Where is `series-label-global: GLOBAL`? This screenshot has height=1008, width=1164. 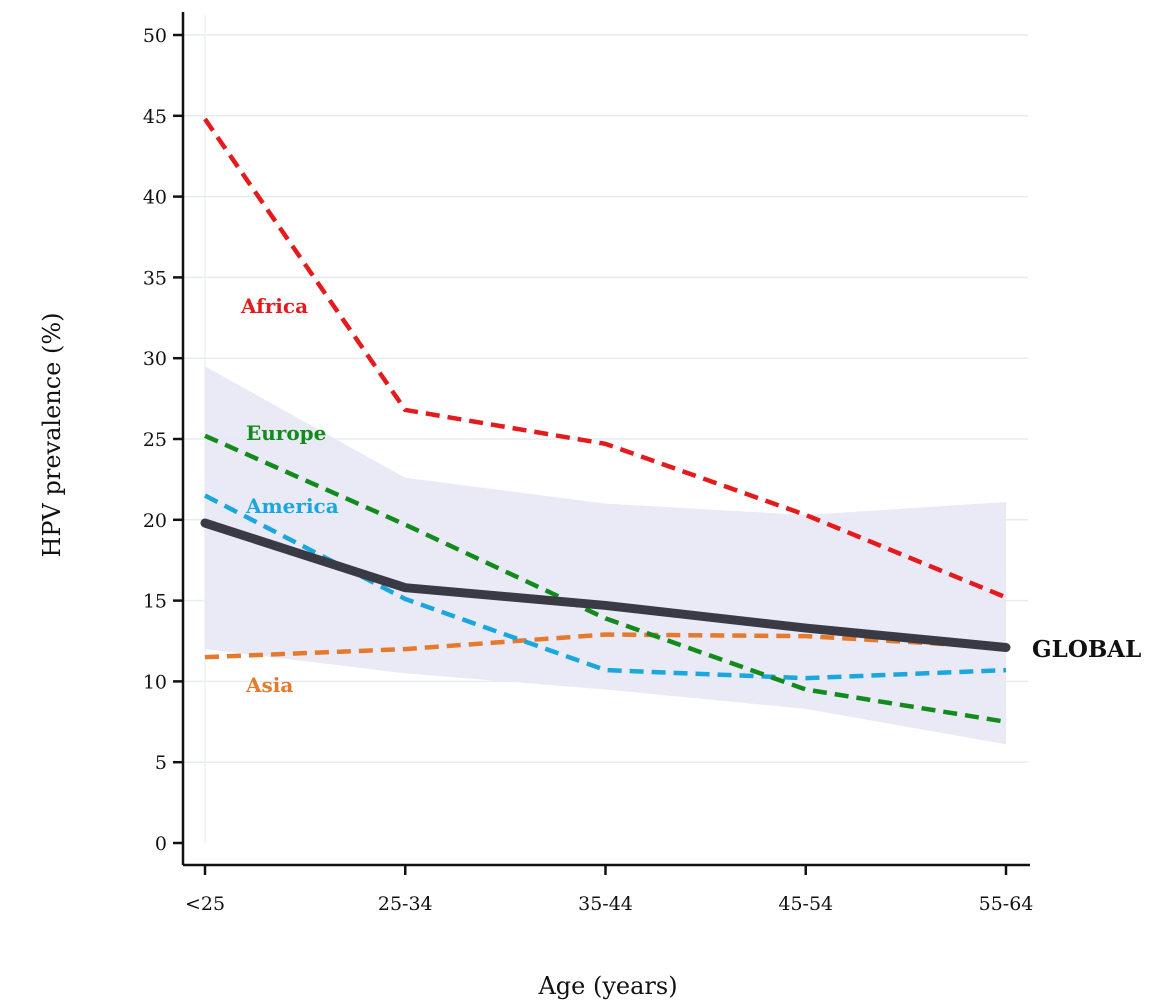 series-label-global: GLOBAL is located at coordinates (1086, 649).